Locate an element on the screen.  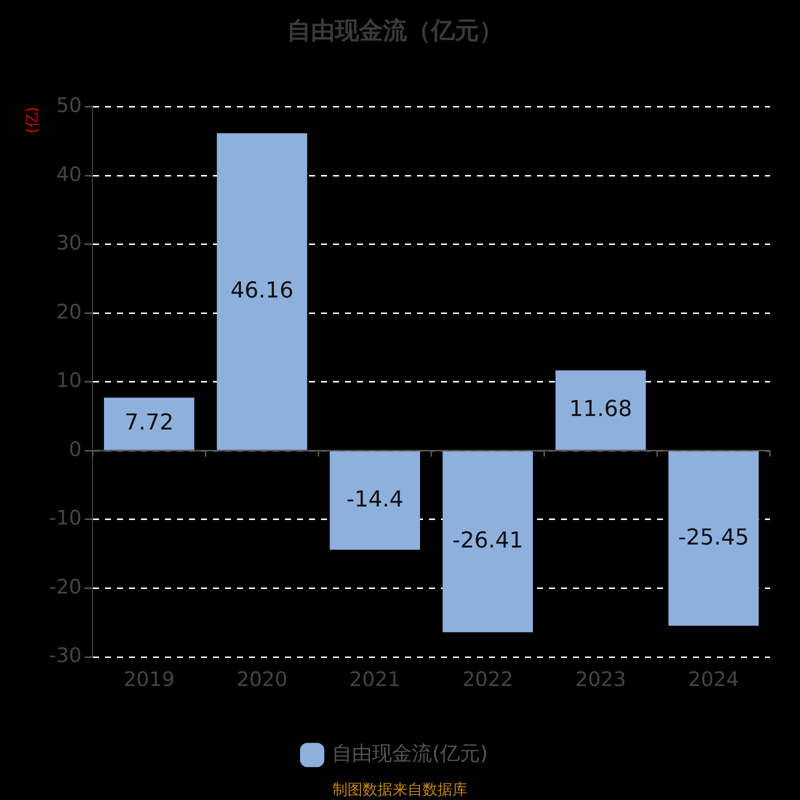
x-tick-label: 2021 is located at coordinates (374, 679).